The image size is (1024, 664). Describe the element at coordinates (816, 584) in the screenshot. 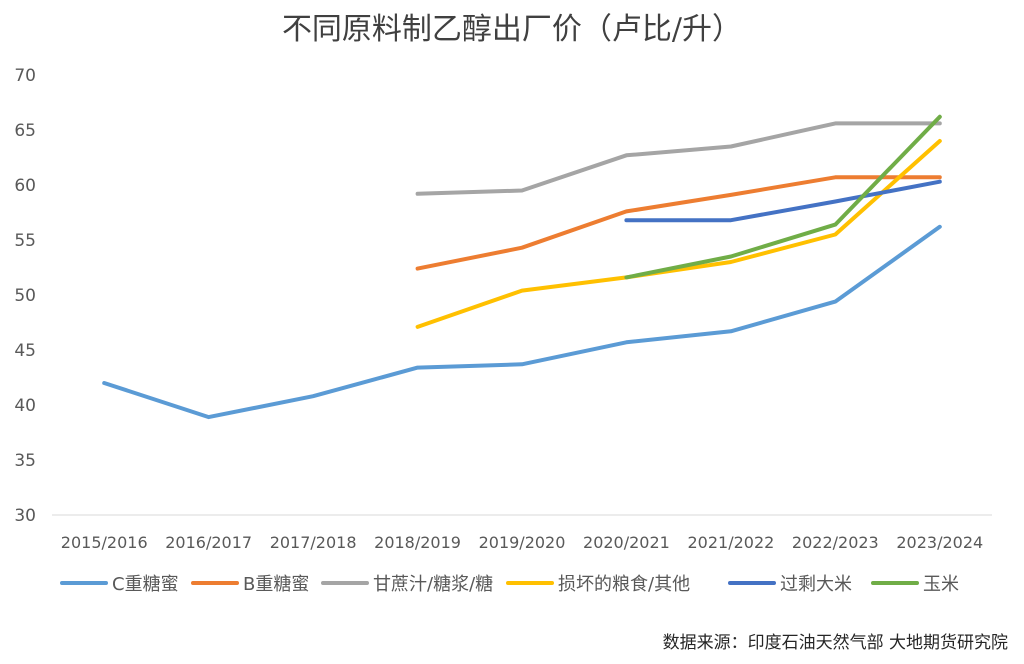

I see `legend-label: 过剩大米` at that location.